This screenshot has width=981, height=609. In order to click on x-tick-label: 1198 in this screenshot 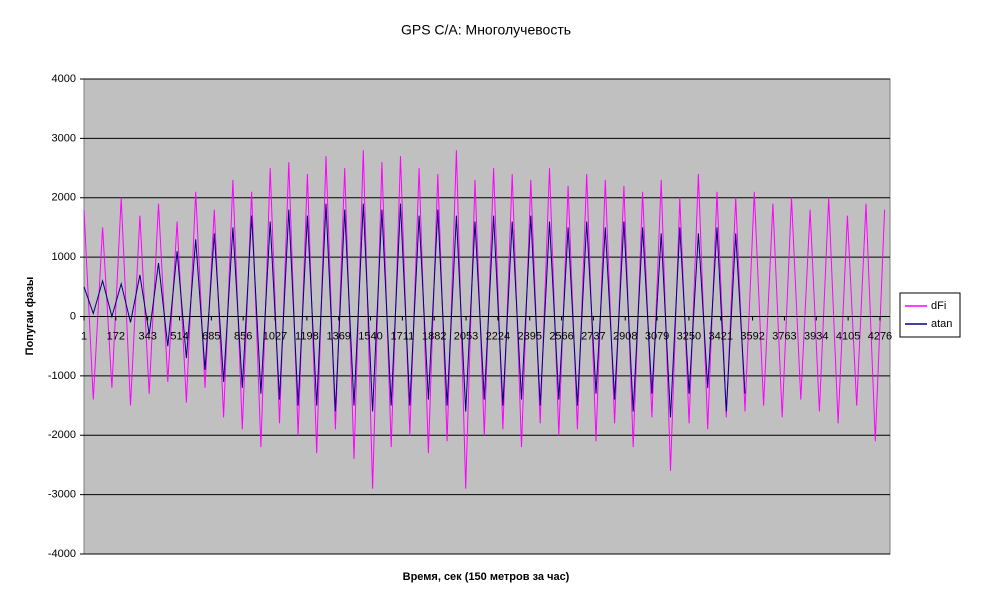, I will do `click(307, 336)`.